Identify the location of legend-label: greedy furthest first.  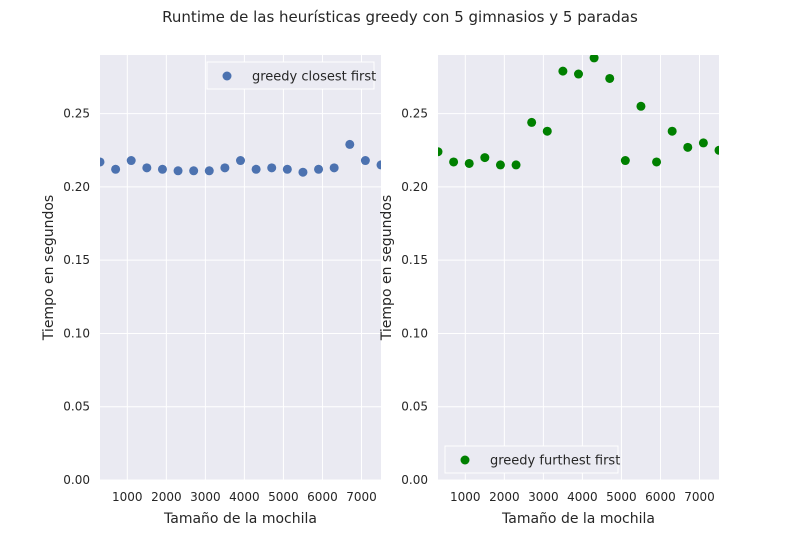
(555, 461).